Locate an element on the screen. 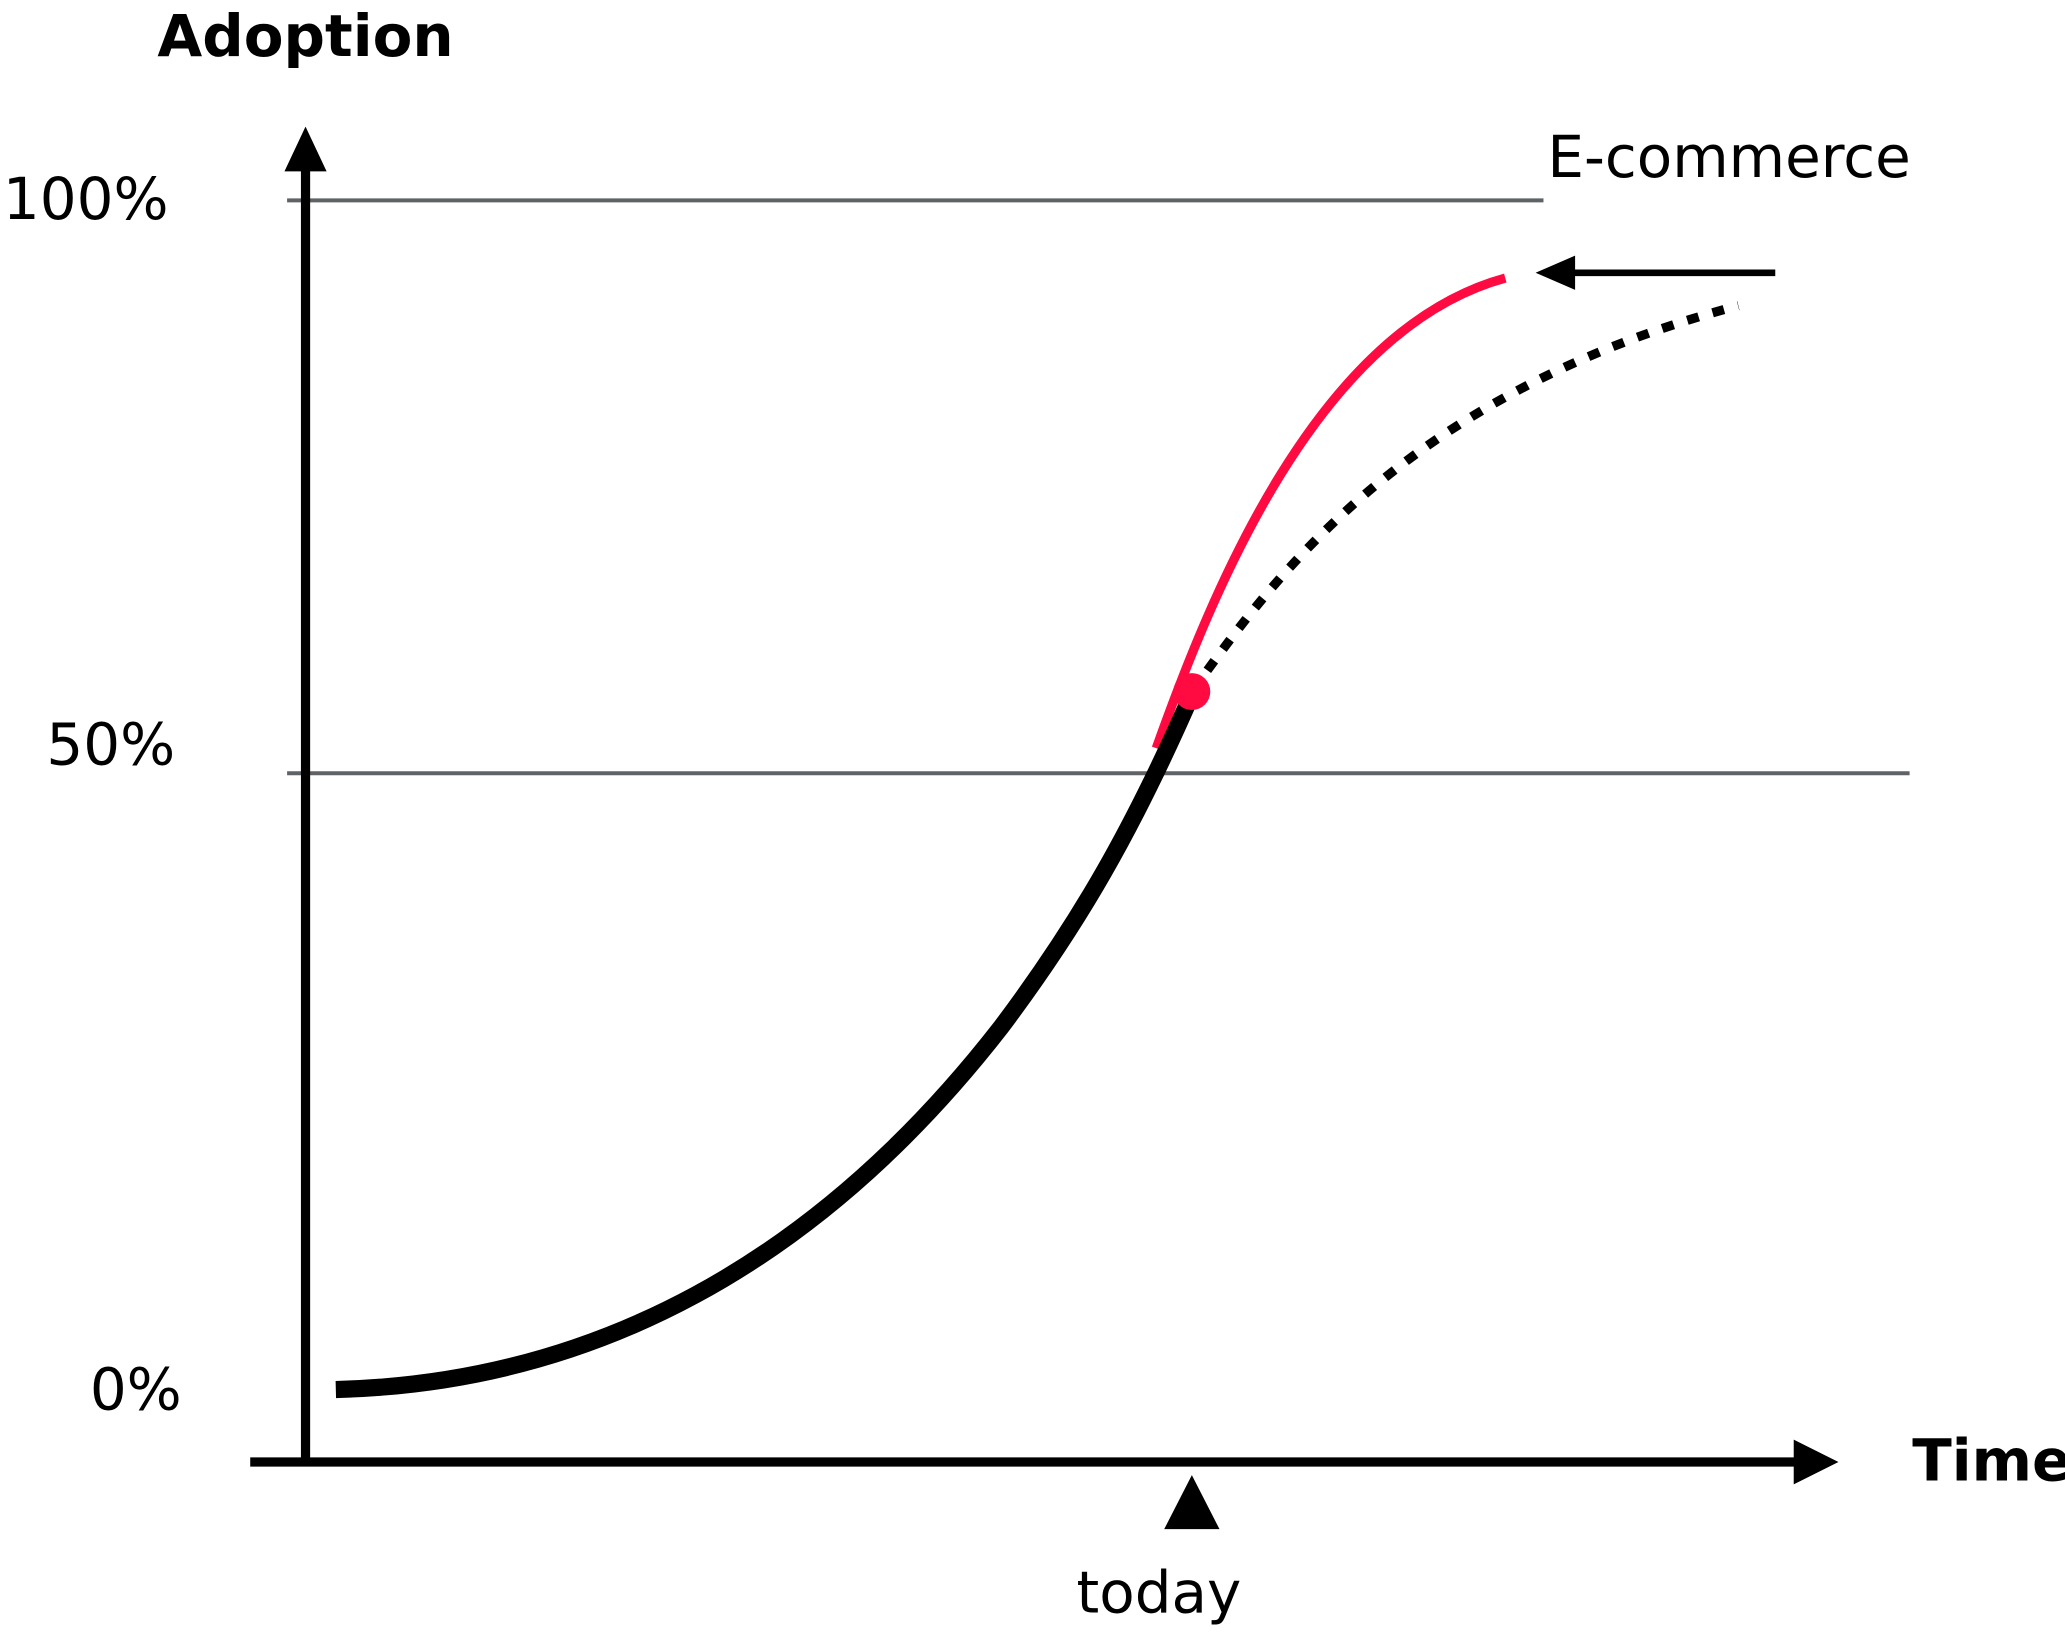  today-label: today is located at coordinates (1159, 1592).